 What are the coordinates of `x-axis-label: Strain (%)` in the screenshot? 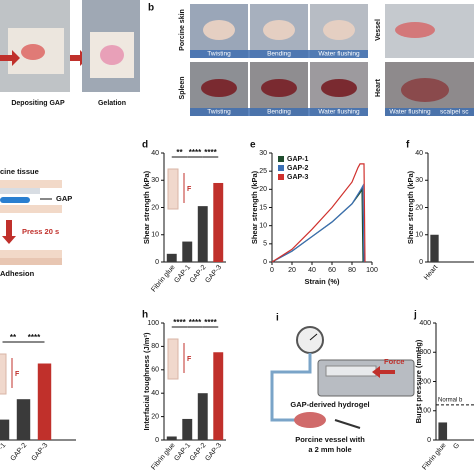 It's located at (322, 281).